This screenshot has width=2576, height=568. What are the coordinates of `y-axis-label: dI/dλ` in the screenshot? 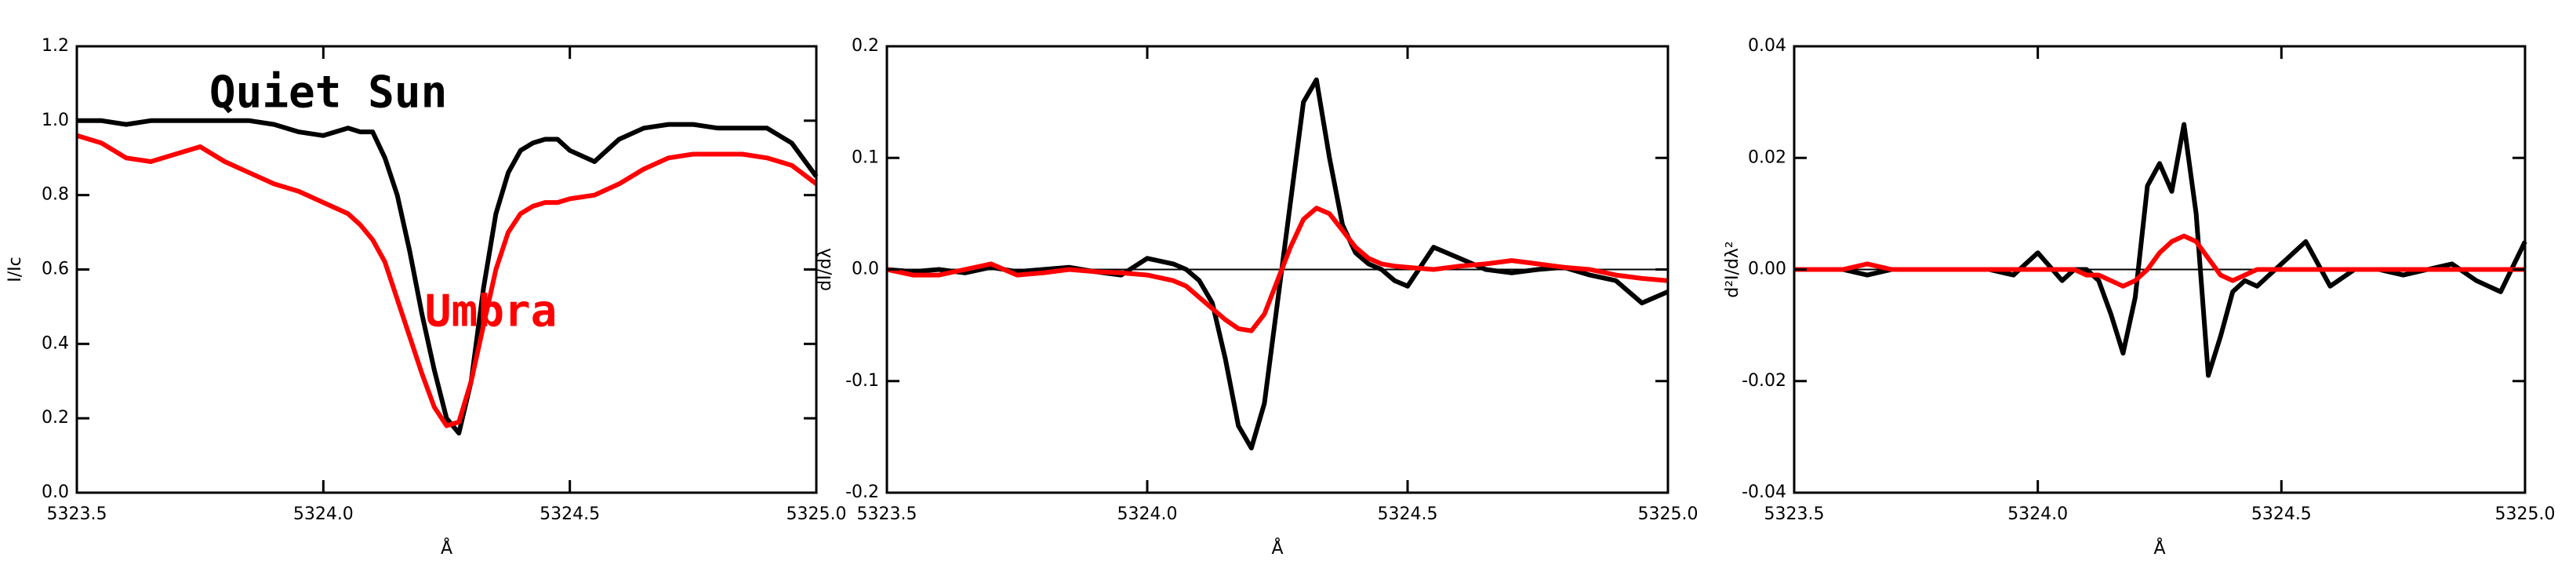 It's located at (825, 269).